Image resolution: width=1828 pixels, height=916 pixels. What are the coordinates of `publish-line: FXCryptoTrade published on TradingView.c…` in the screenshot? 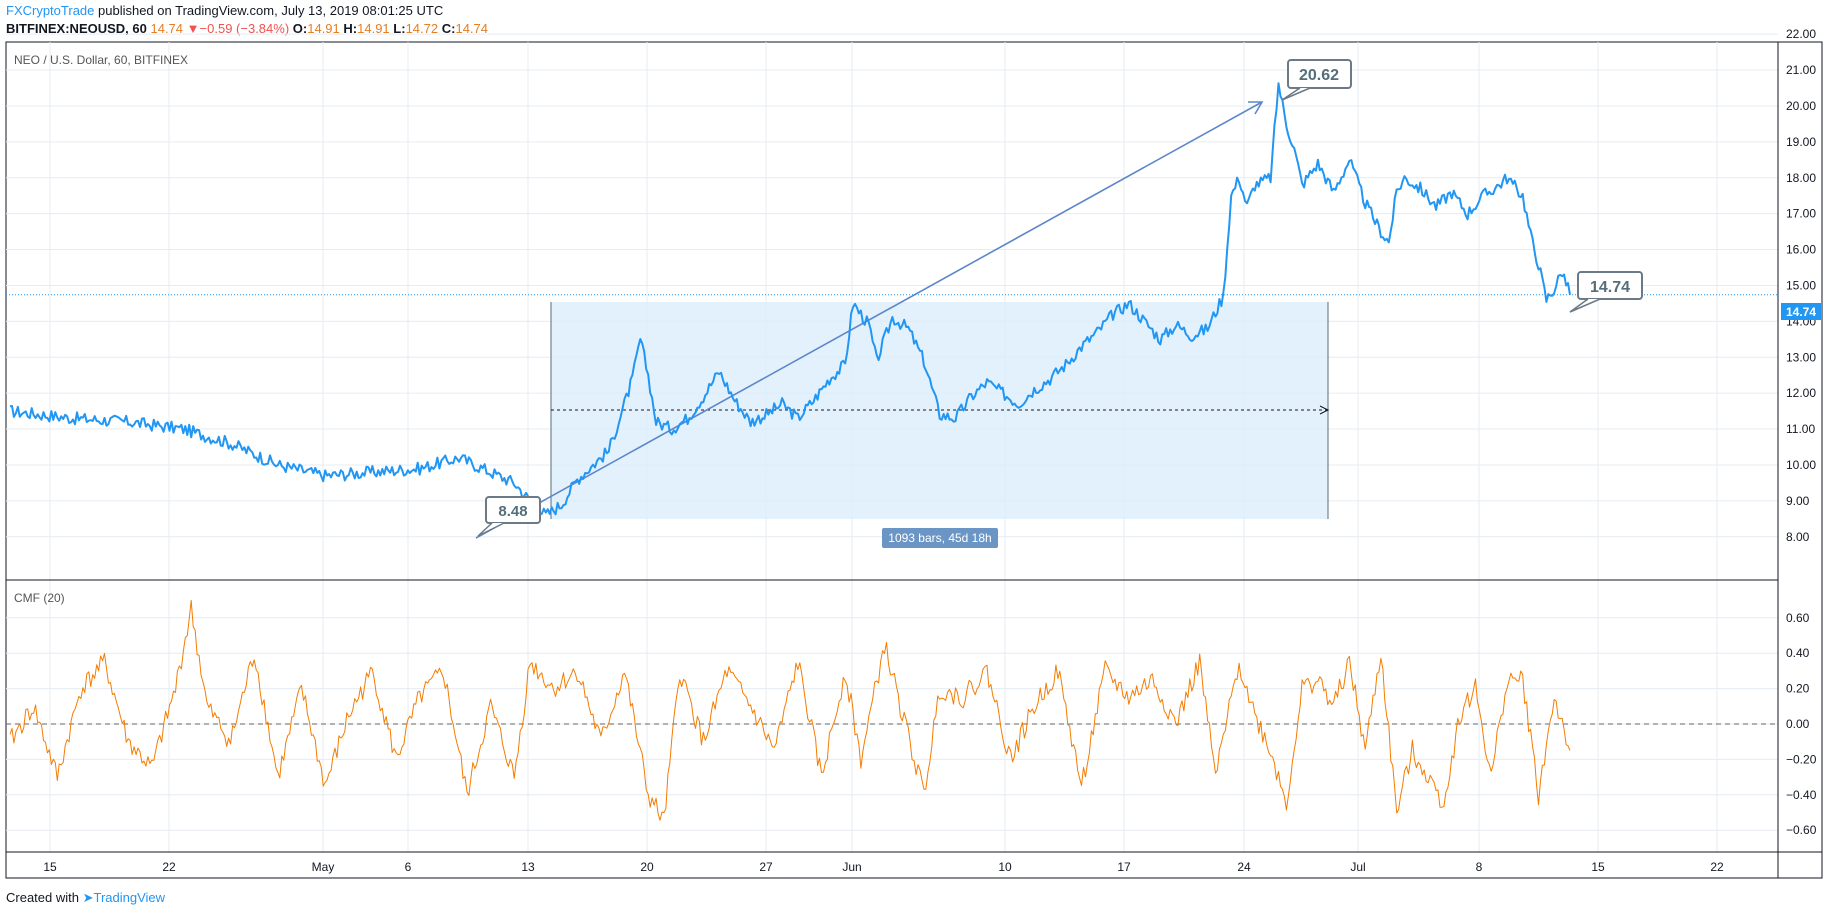 It's located at (224, 10).